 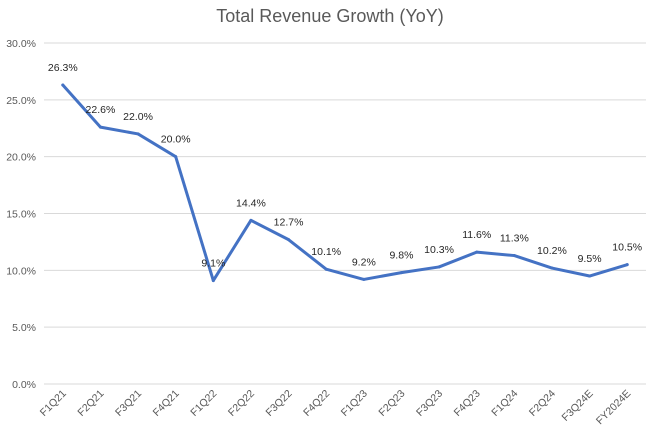 What do you see at coordinates (326, 252) in the screenshot?
I see `data-label: 10.1%` at bounding box center [326, 252].